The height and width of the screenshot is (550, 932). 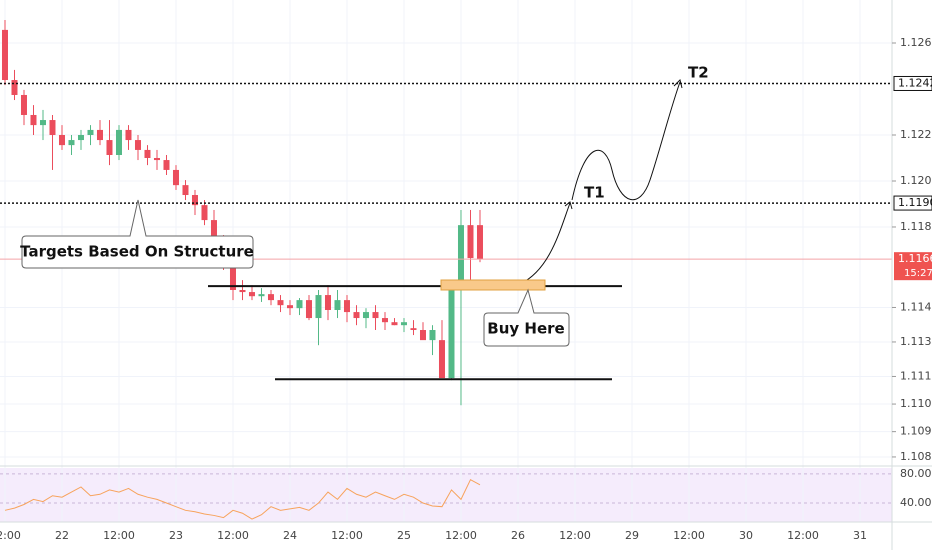 What do you see at coordinates (916, 134) in the screenshot?
I see `y-tick-label: 1.12200` at bounding box center [916, 134].